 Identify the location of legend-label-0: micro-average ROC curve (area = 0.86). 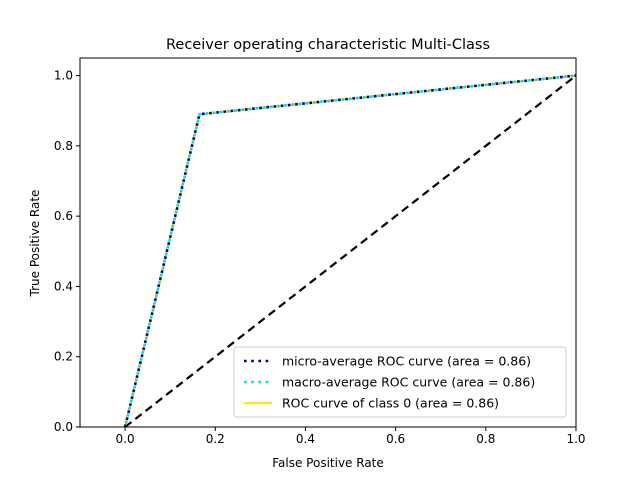
(406, 361).